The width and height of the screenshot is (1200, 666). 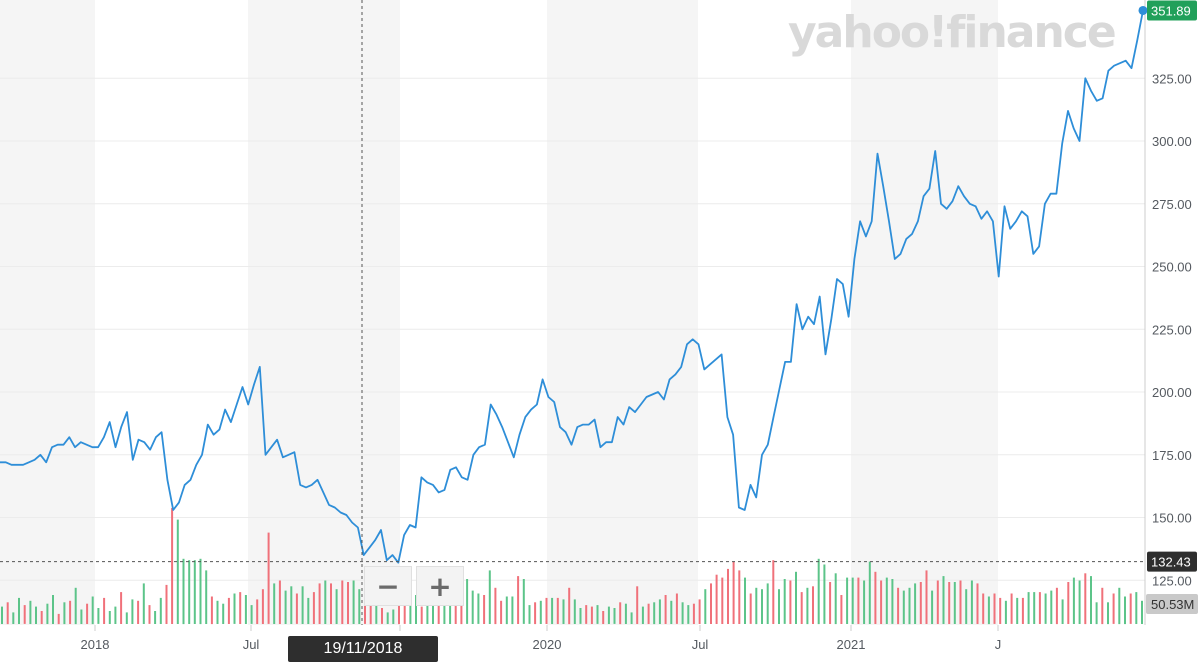 What do you see at coordinates (541, 638) in the screenshot?
I see `x-axis: 2018JulJul2020Jul2021J` at bounding box center [541, 638].